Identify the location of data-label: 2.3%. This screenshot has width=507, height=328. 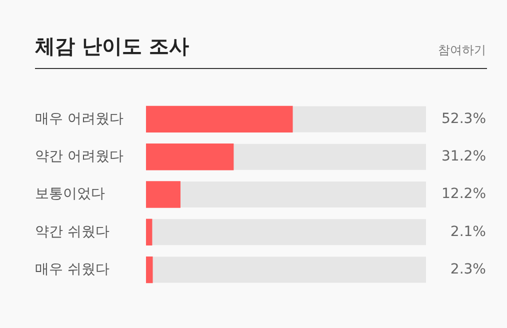
(468, 269).